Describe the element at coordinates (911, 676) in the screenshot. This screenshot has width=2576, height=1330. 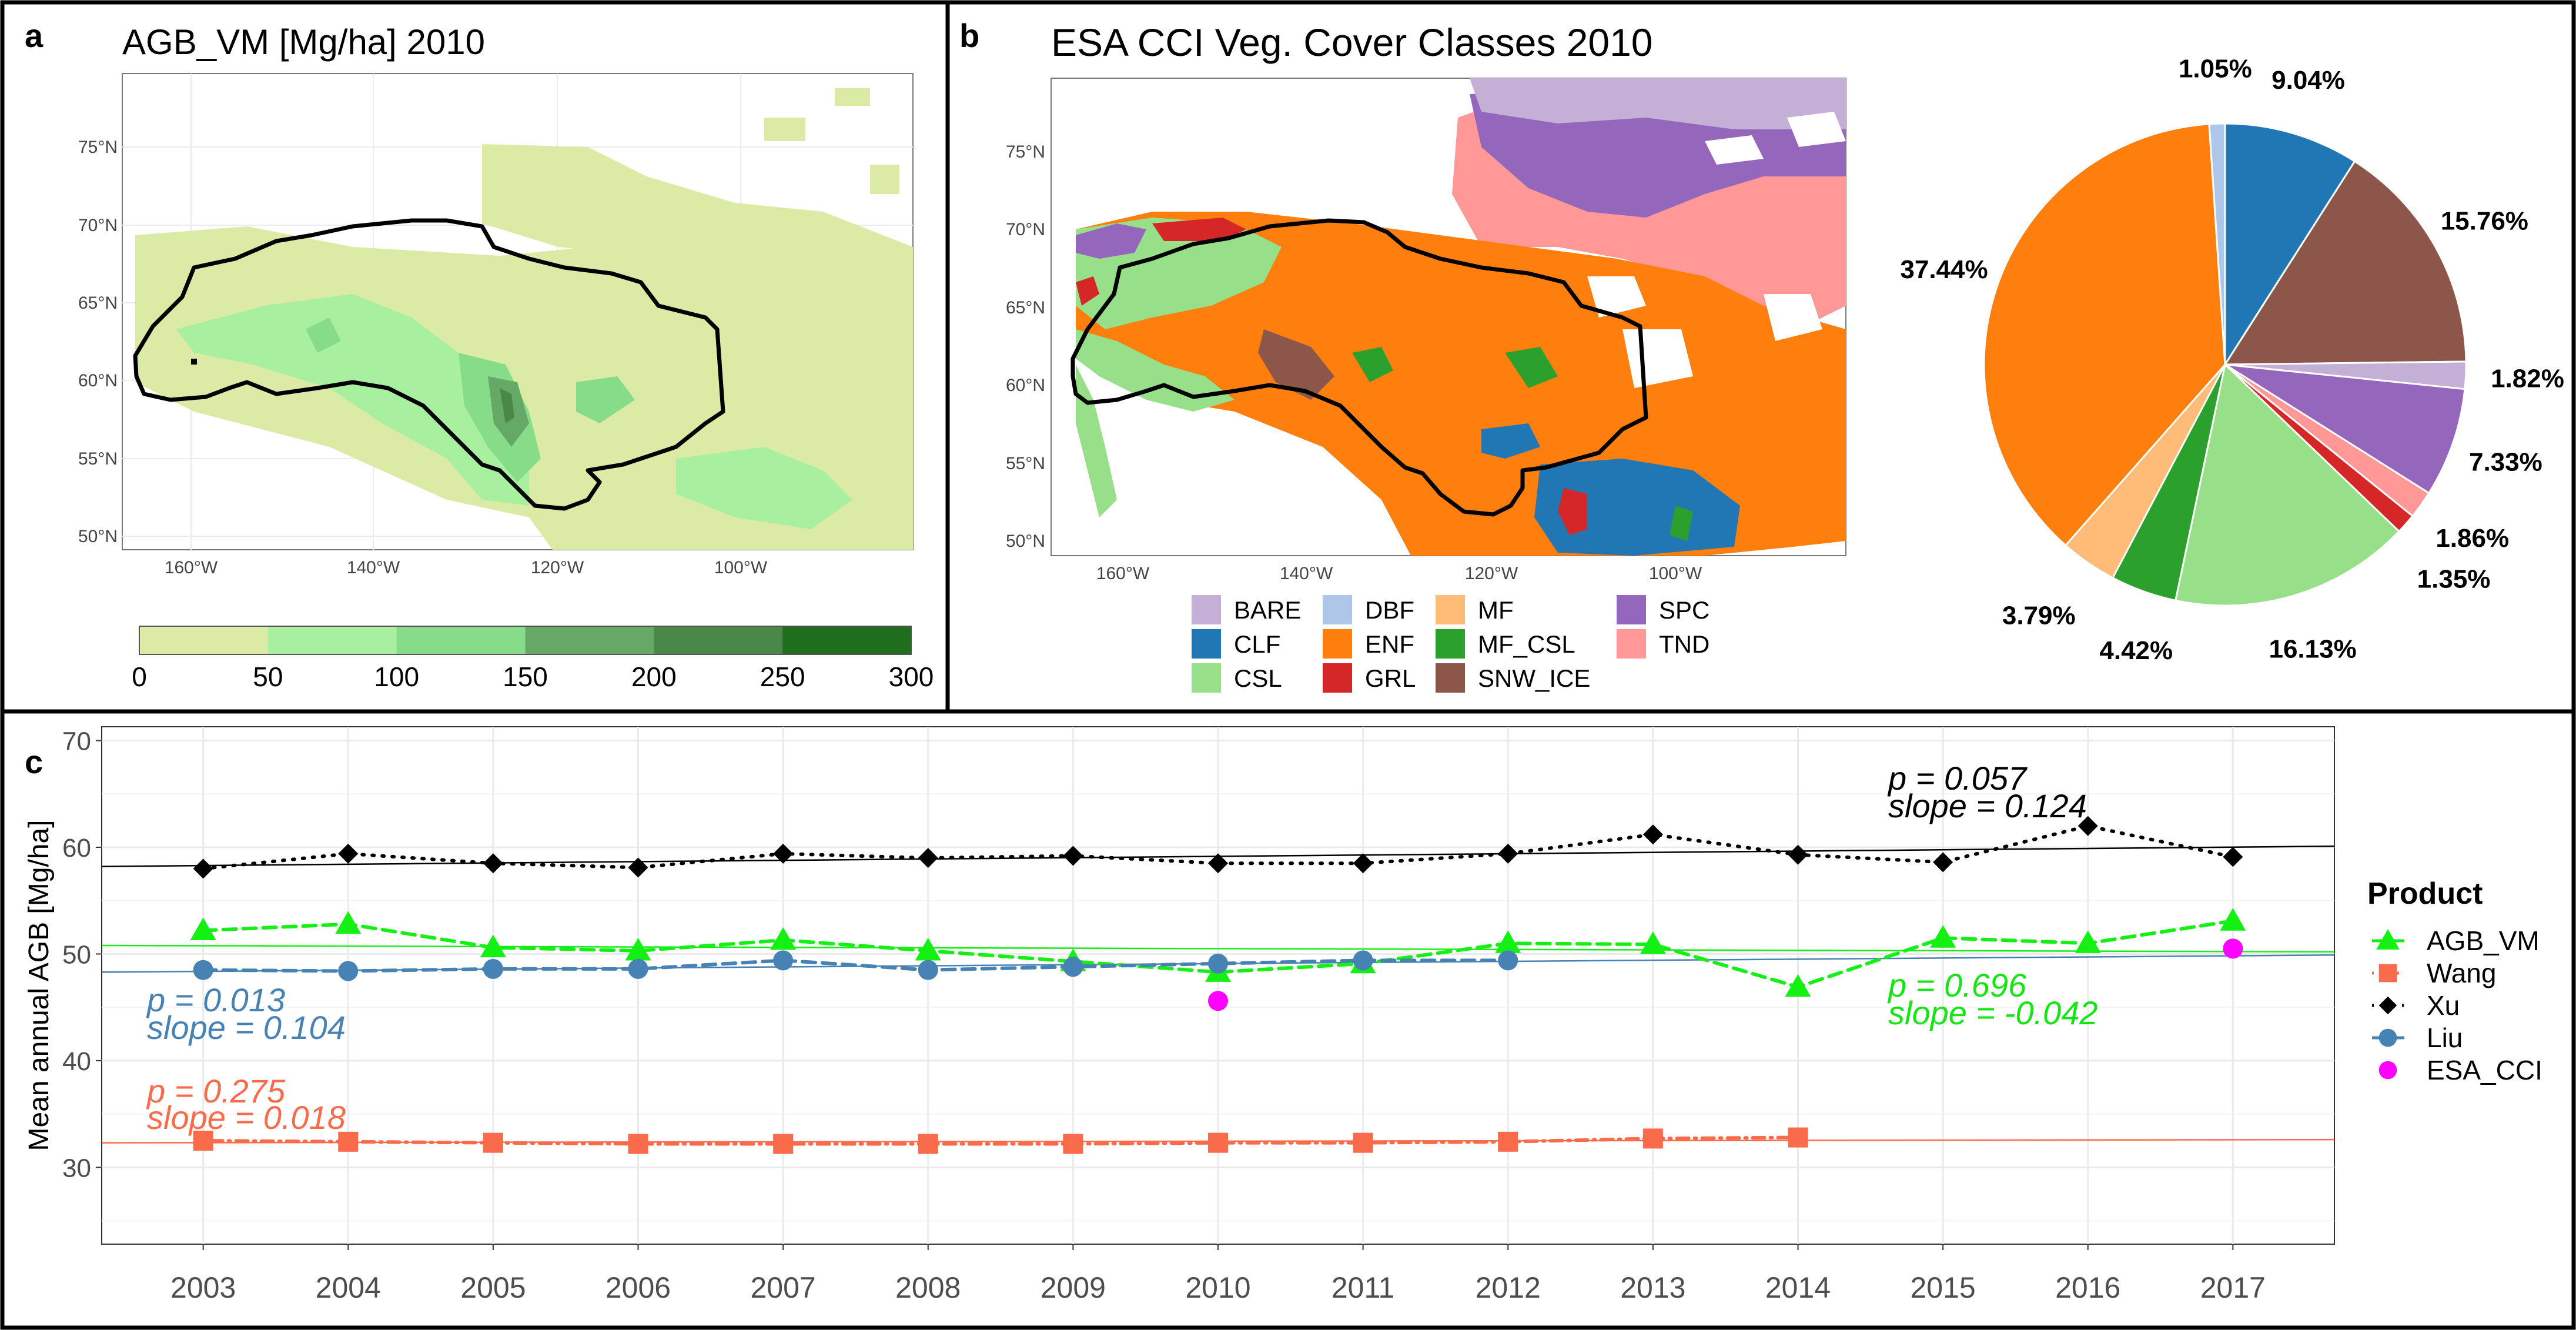
I see `colorbar-label: 300` at that location.